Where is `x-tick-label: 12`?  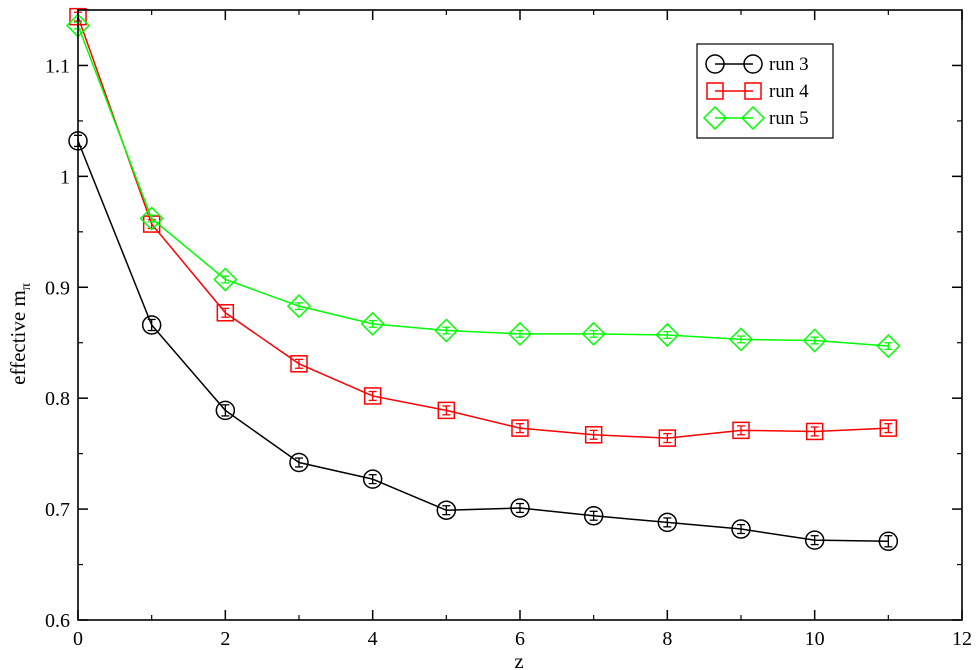
x-tick-label: 12 is located at coordinates (962, 639).